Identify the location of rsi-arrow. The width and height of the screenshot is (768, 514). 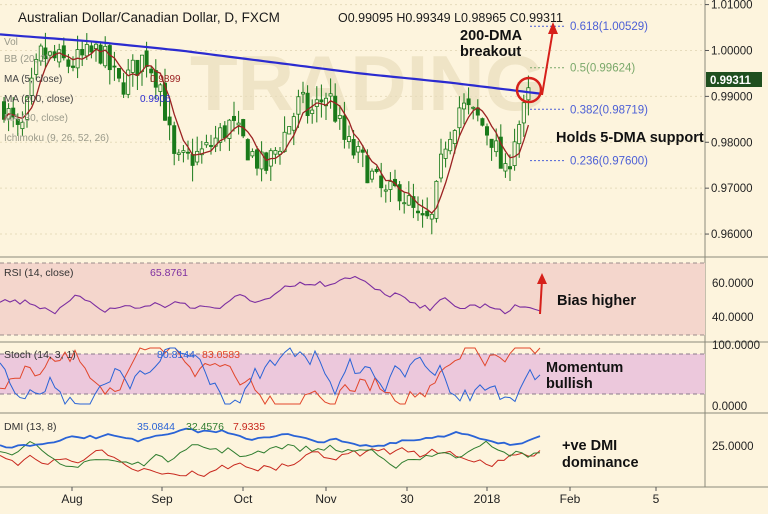
(541, 297).